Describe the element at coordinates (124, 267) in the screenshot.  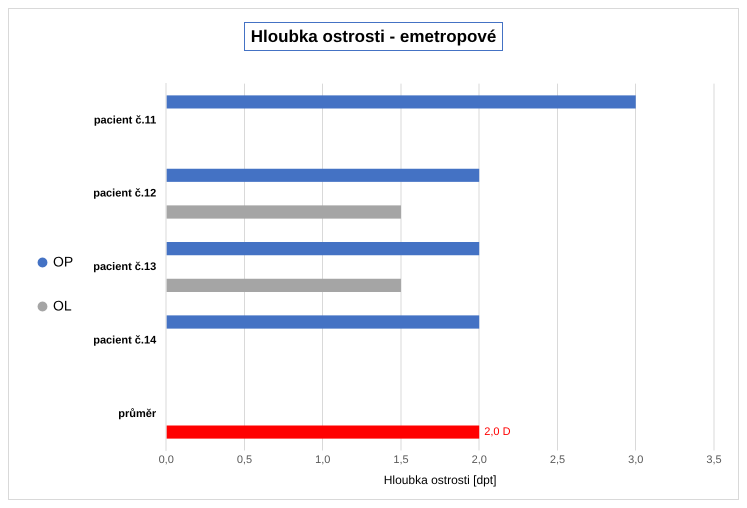
I see `y-tick-label: pacient č.13` at that location.